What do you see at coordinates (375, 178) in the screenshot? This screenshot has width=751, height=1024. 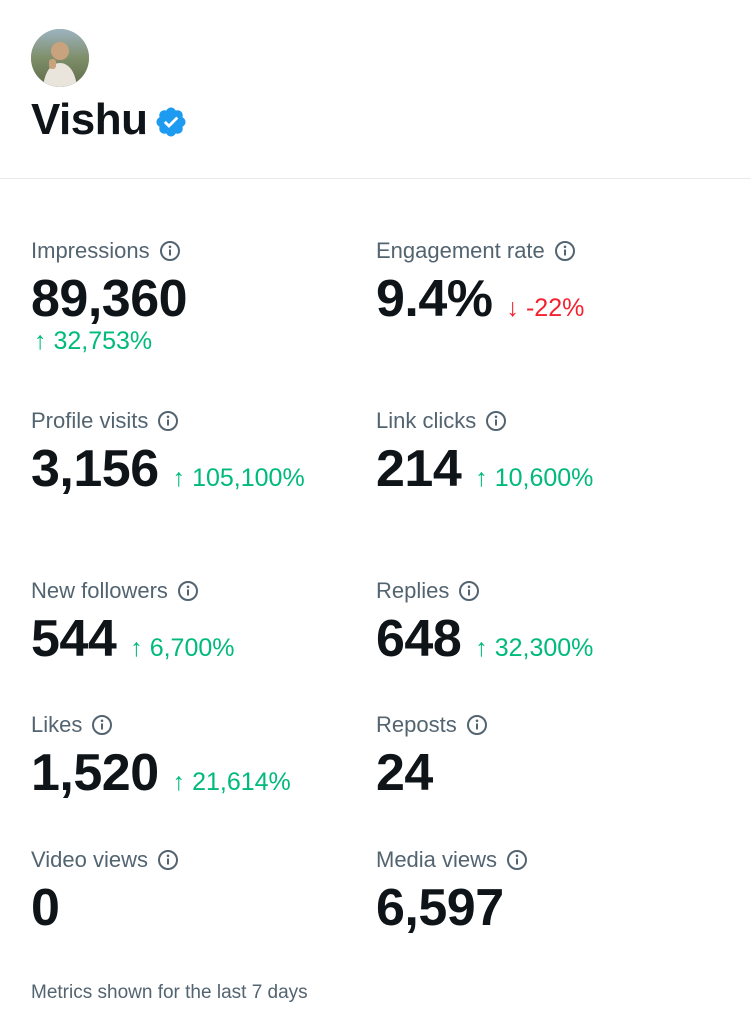 I see `header-divider` at bounding box center [375, 178].